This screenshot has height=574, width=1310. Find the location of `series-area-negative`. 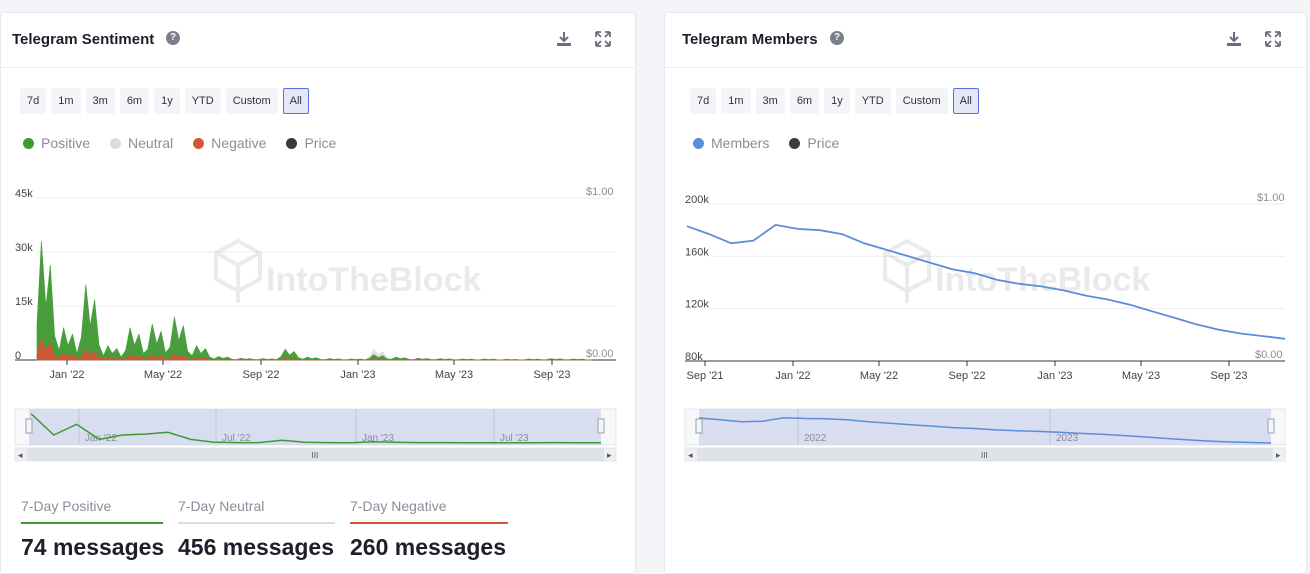

series-area-negative is located at coordinates (314, 349).